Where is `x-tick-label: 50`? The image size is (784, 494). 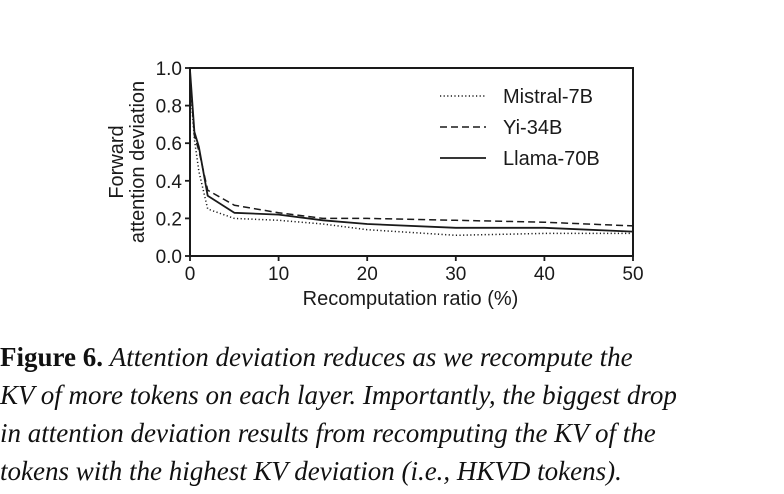
x-tick-label: 50 is located at coordinates (632, 274).